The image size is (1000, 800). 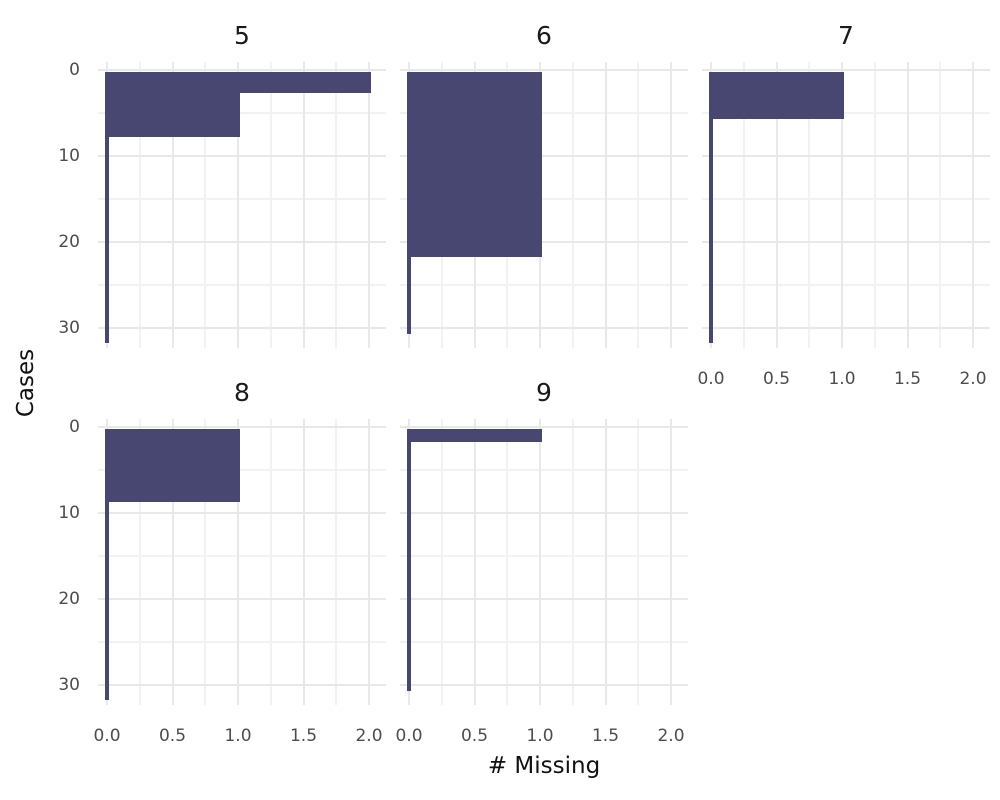 What do you see at coordinates (544, 392) in the screenshot?
I see `facet-strip-label-9: 9` at bounding box center [544, 392].